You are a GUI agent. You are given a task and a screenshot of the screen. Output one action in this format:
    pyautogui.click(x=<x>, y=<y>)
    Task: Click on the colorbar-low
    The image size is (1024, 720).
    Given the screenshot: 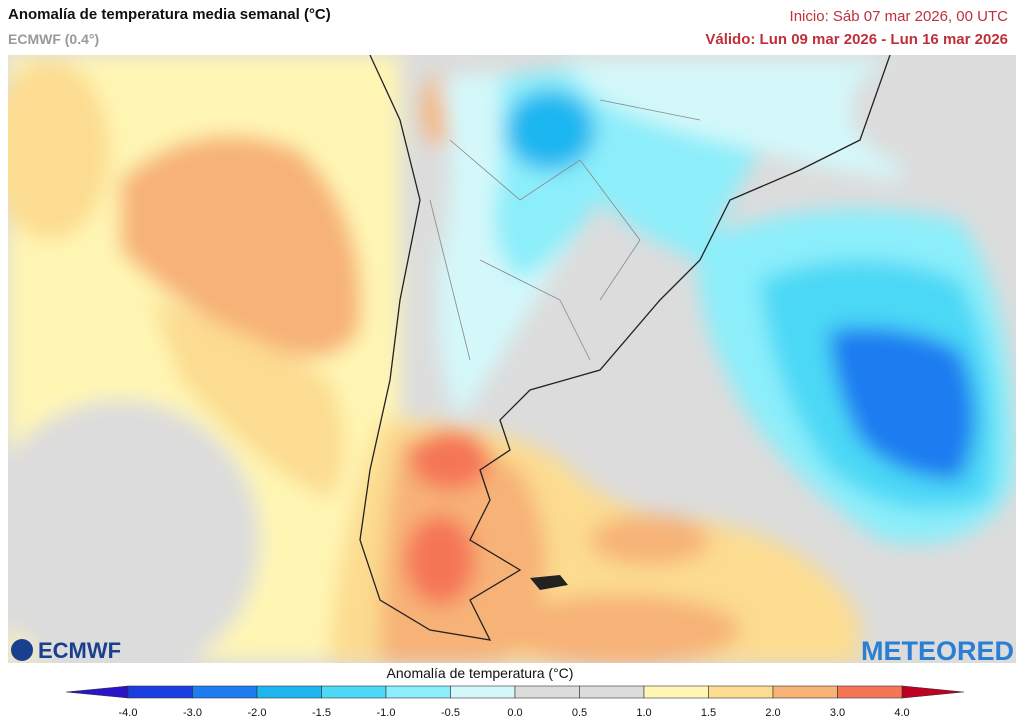 What is the action you would take?
    pyautogui.click(x=97, y=692)
    